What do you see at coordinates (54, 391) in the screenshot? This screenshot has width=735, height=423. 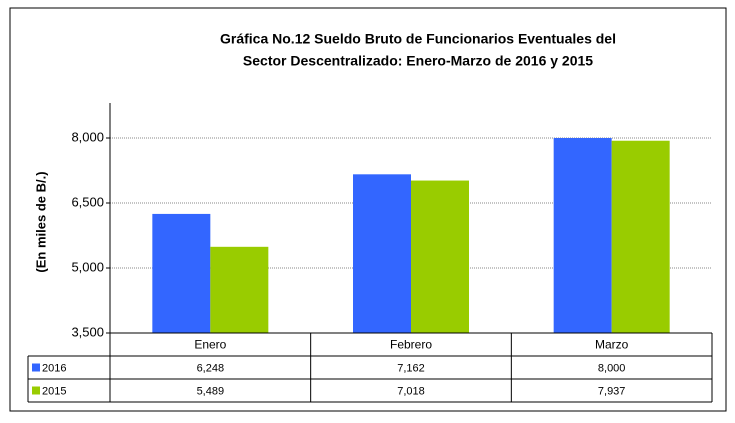 I see `legend-label: 2015` at bounding box center [54, 391].